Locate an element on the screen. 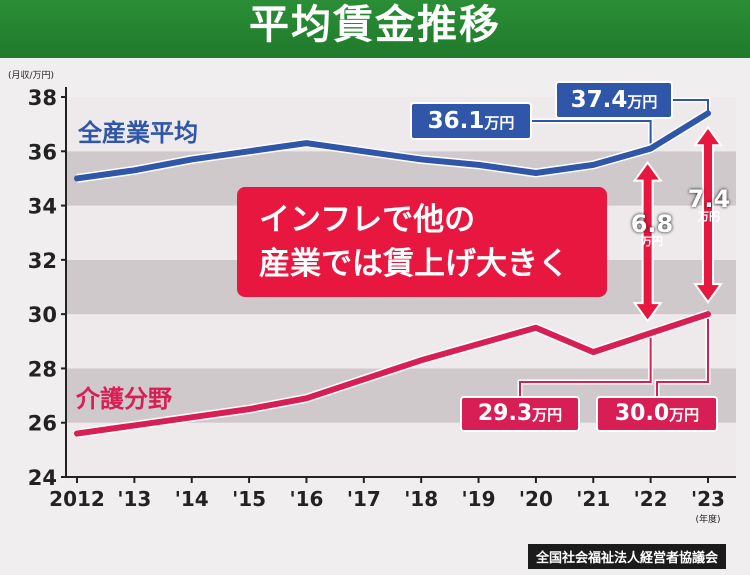 Image resolution: width=750 pixels, height=575 pixels. x-tick-label: '23 is located at coordinates (708, 499).